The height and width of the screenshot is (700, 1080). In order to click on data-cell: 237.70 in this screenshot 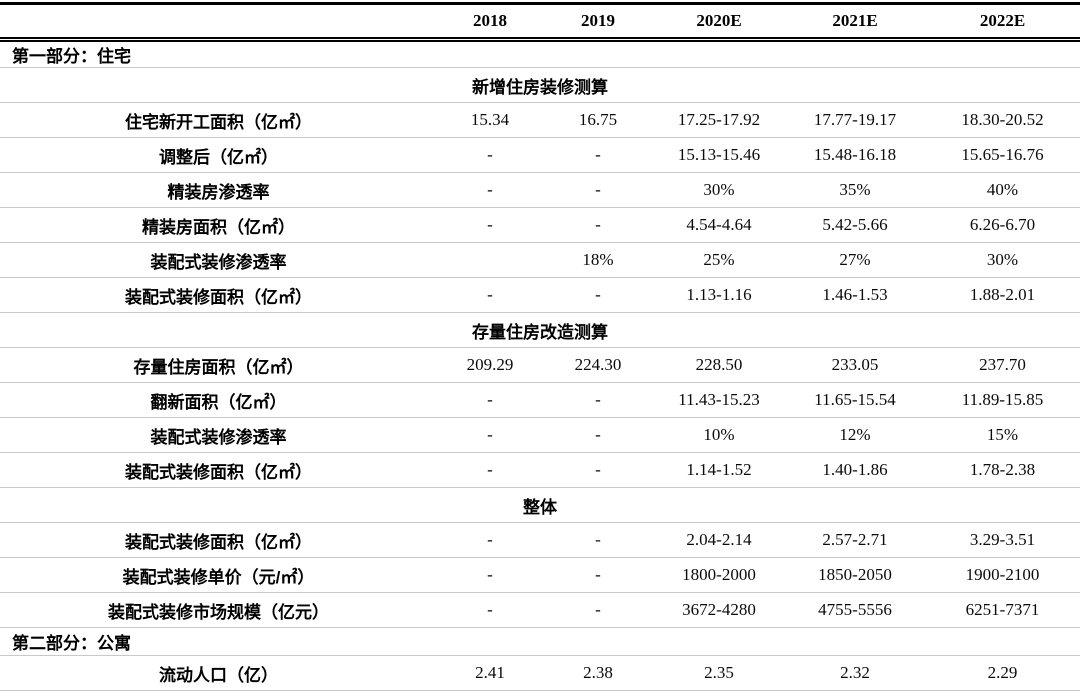, I will do `click(1002, 365)`.